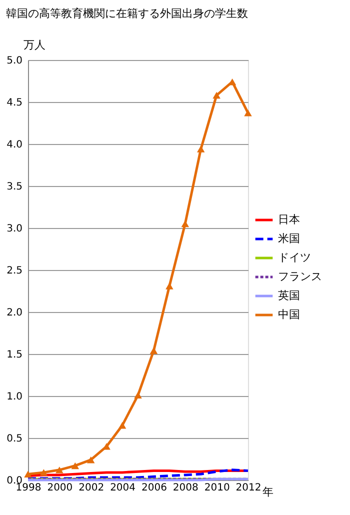 This screenshot has height=515, width=350. What do you see at coordinates (14, 397) in the screenshot?
I see `y-tick-label: 1.0` at bounding box center [14, 397].